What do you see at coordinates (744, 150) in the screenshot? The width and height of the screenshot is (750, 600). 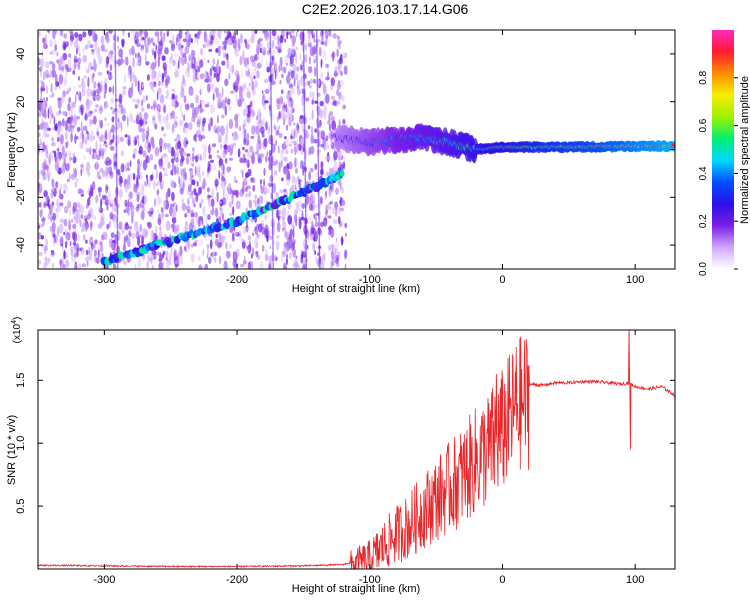 I see `colorbar-label: Normalized spectral amplitude` at bounding box center [744, 150].